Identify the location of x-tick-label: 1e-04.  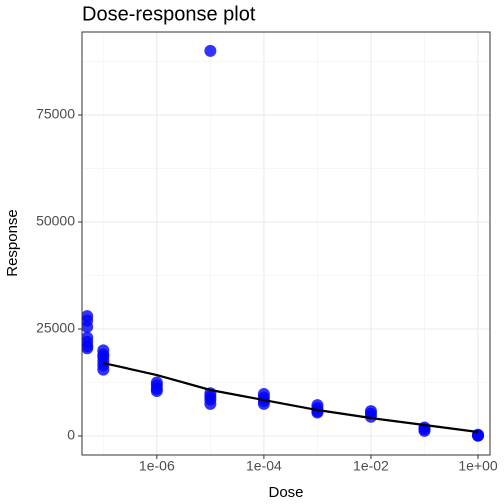
(264, 466).